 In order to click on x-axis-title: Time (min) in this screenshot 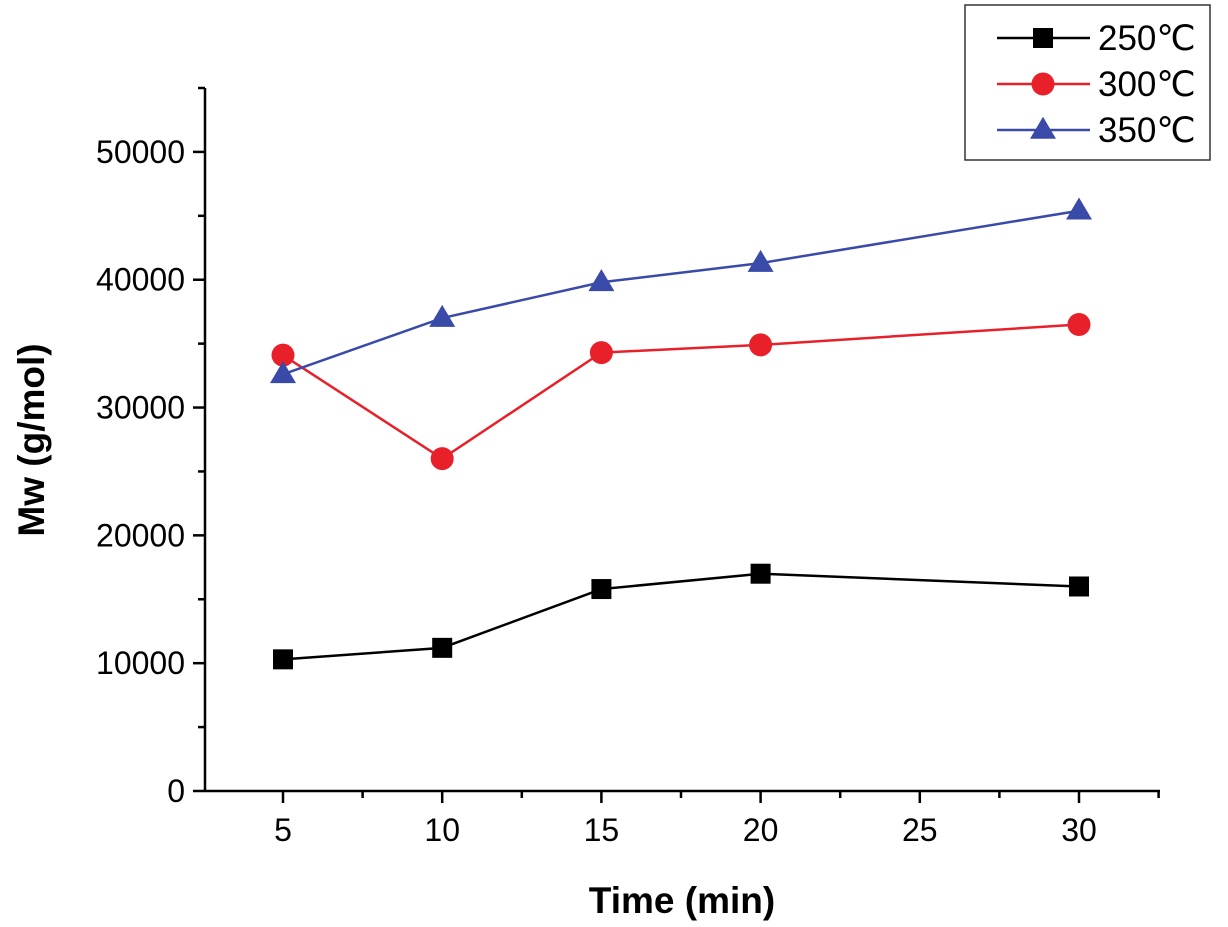, I will do `click(682, 900)`.